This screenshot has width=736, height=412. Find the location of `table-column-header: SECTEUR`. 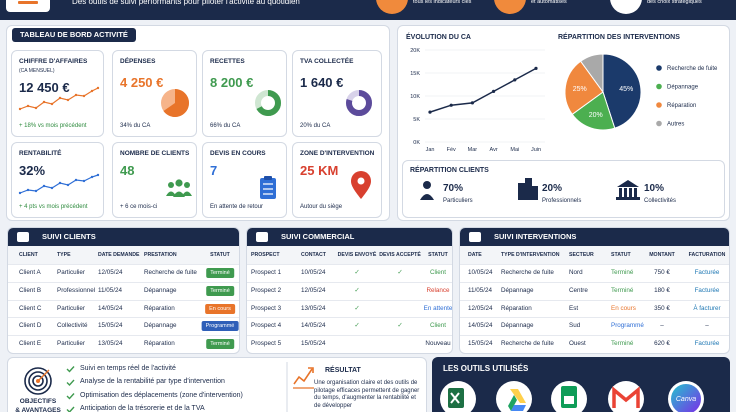

table-column-header: SECTEUR is located at coordinates (581, 255).